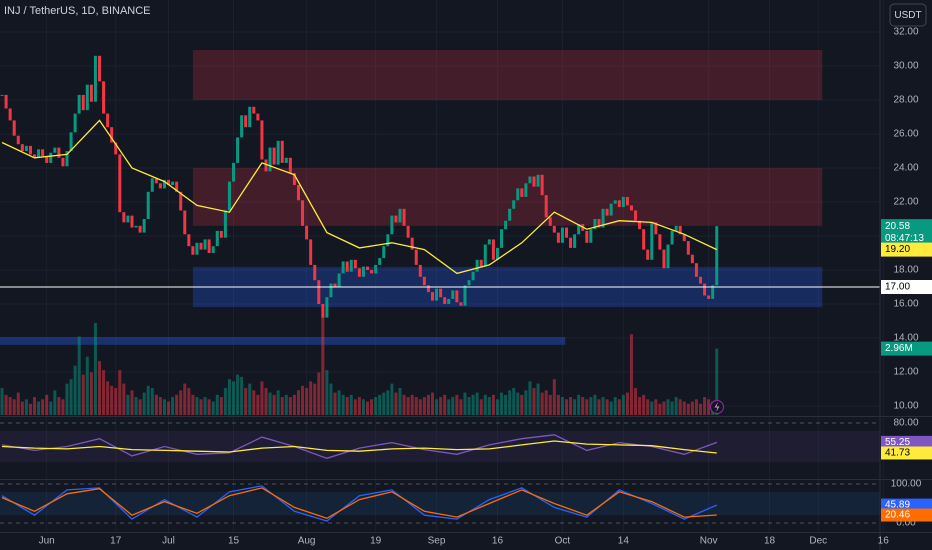 Image resolution: width=932 pixels, height=550 pixels. Describe the element at coordinates (897, 226) in the screenshot. I see `price-tag-label: 20.58` at that location.